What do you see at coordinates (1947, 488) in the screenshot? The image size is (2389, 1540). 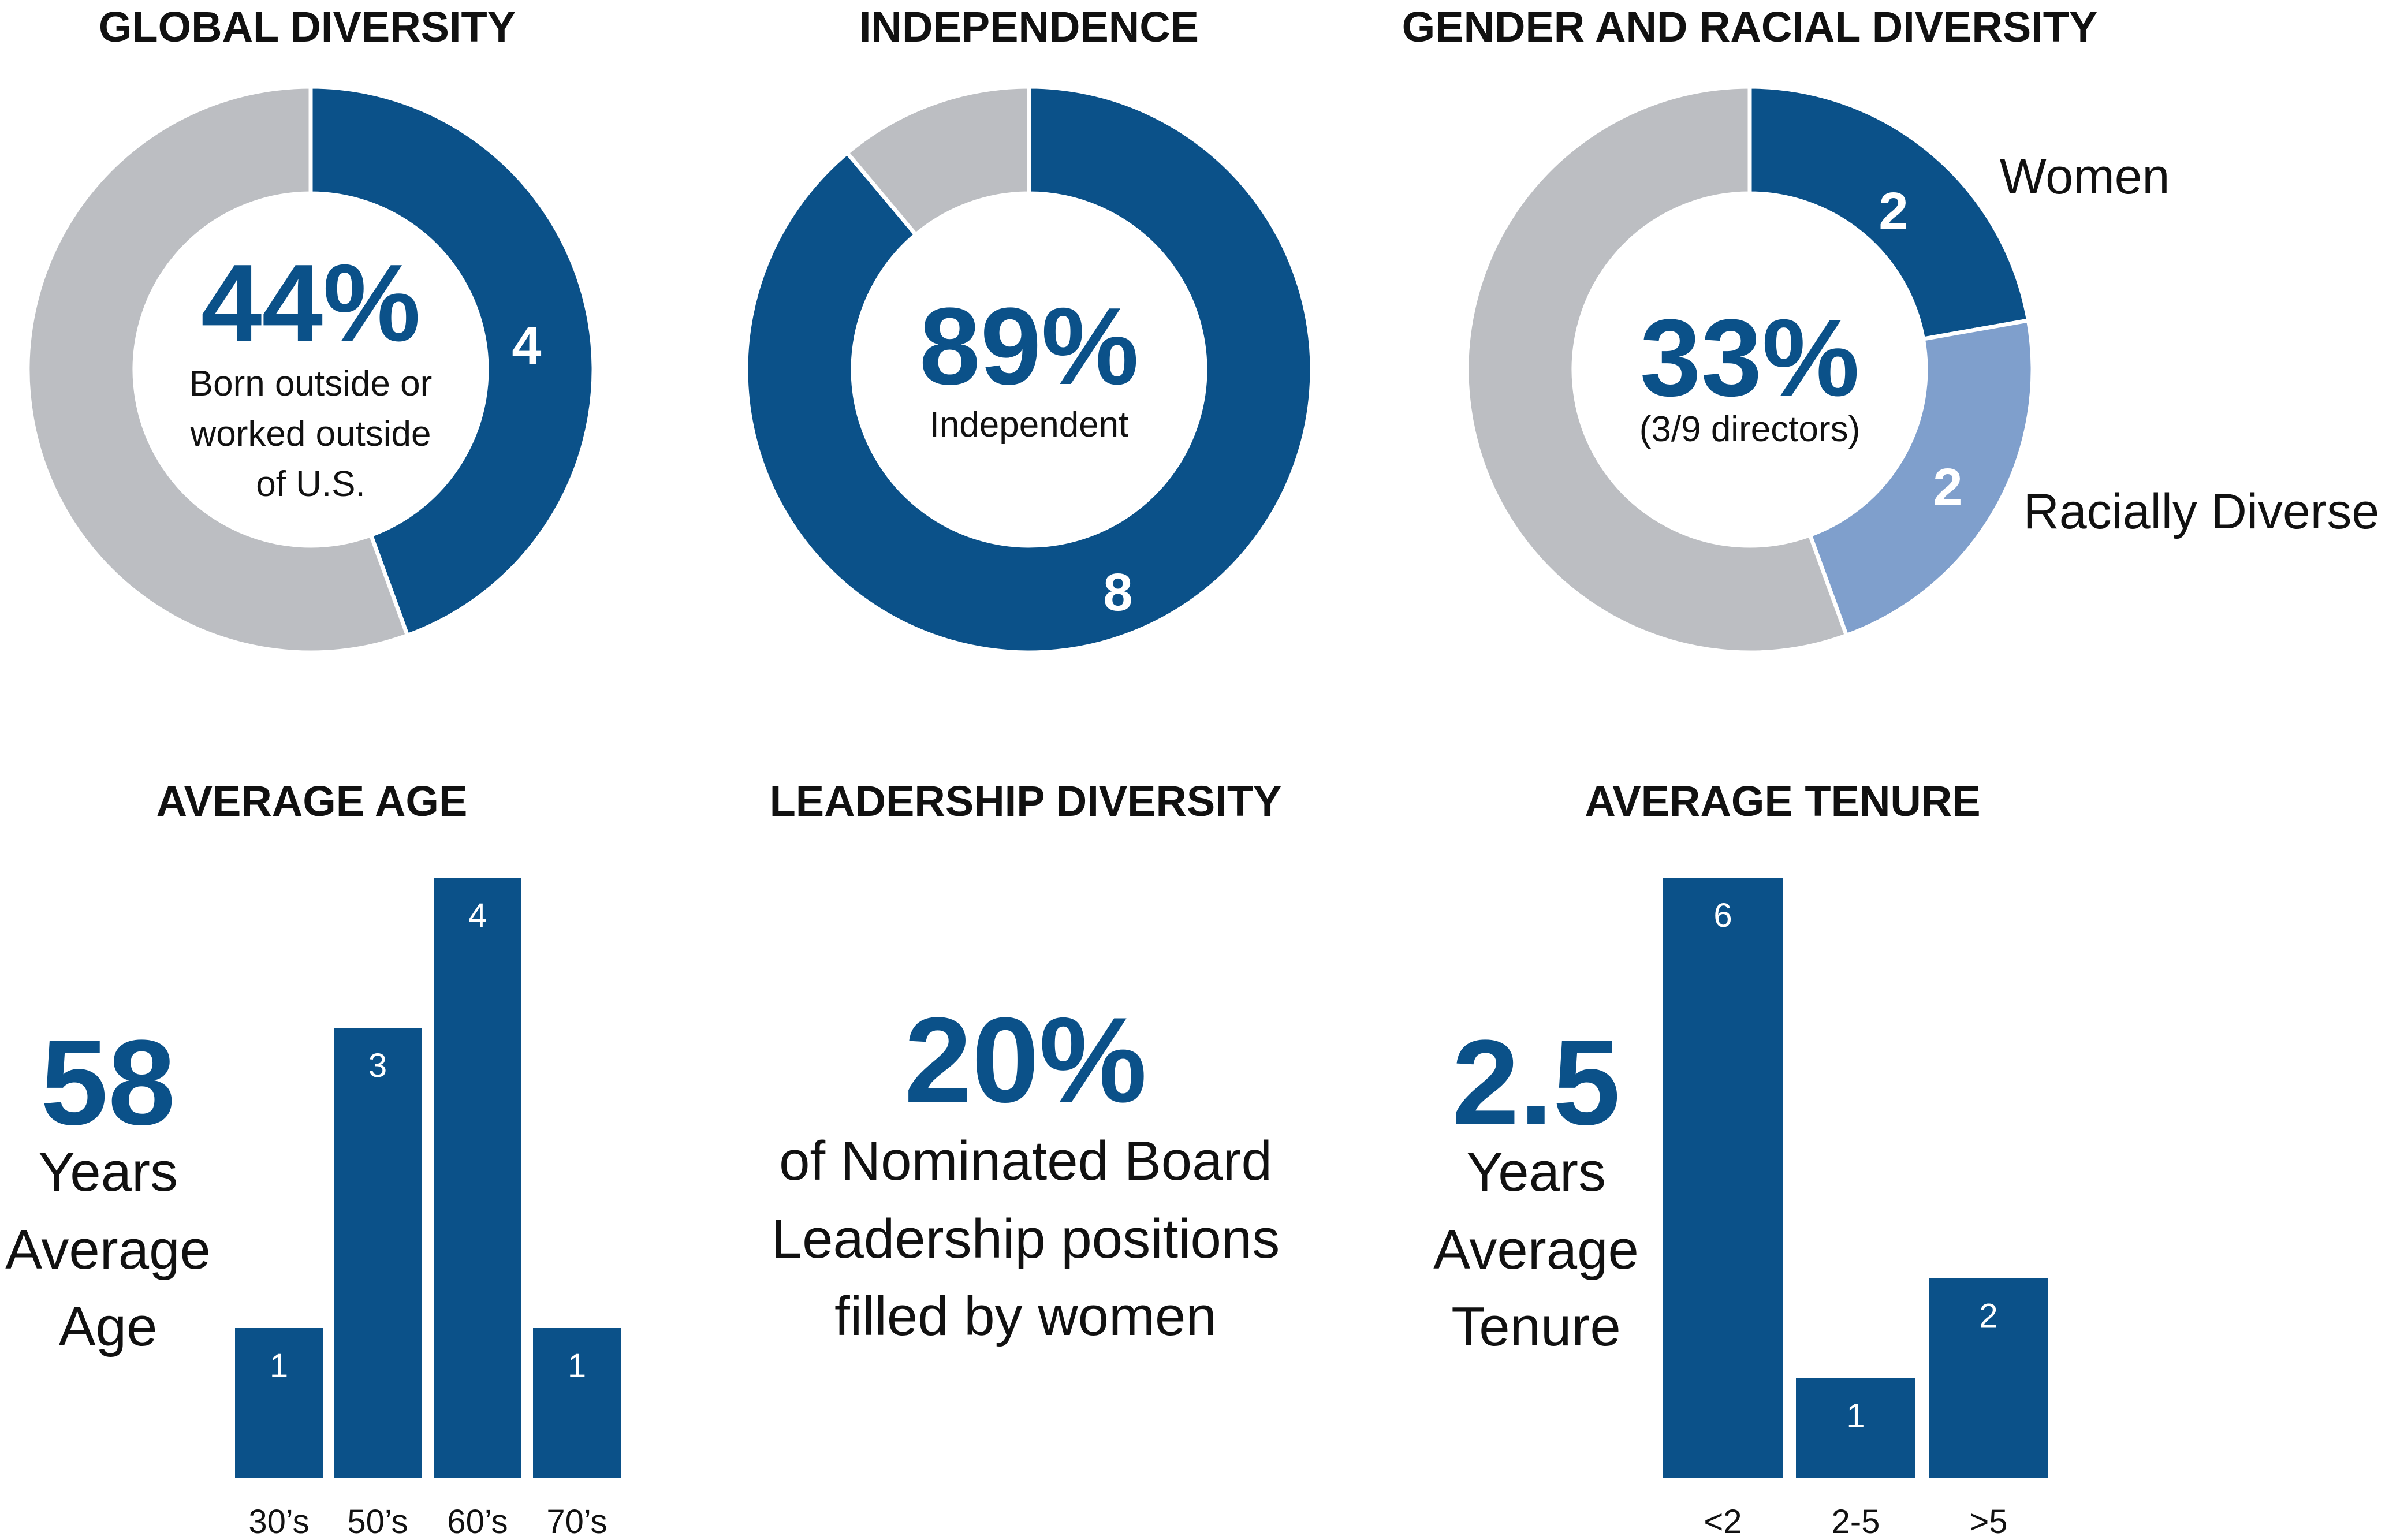 I see `gender-slice-2-label: 2` at bounding box center [1947, 488].